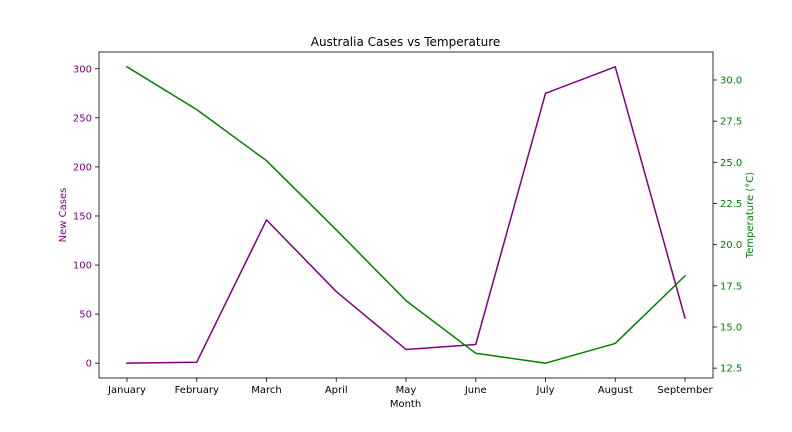 The width and height of the screenshot is (792, 432). I want to click on right-y-tick-label: 30.0, so click(731, 80).